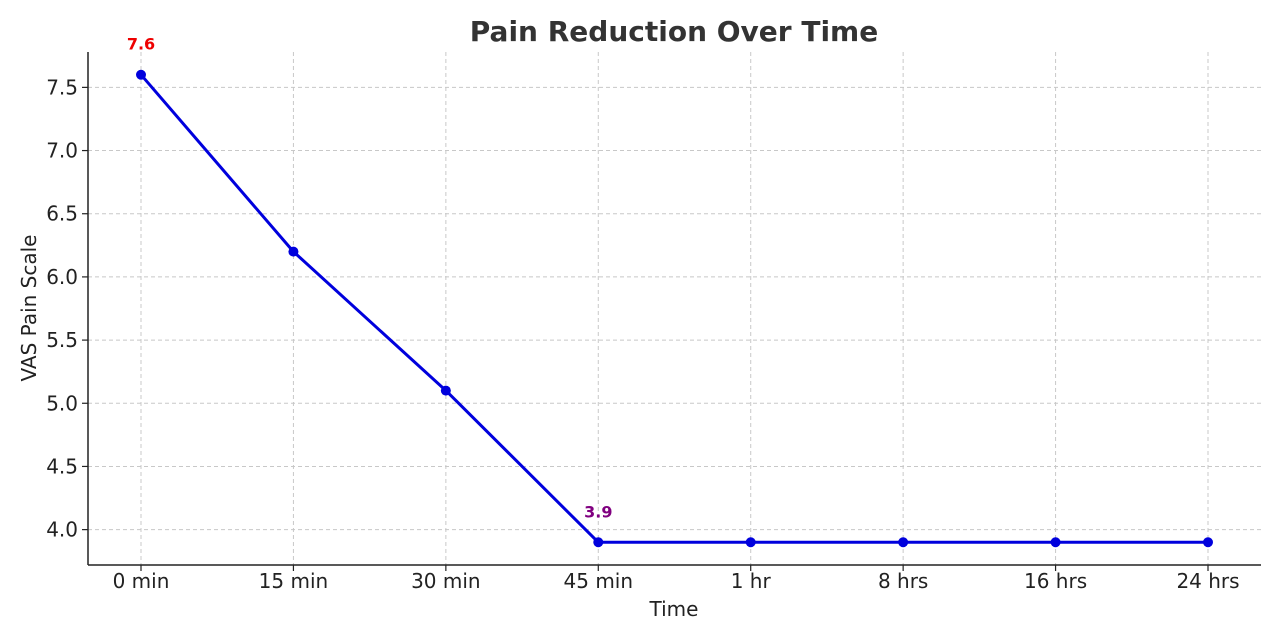  I want to click on data-label: 3.9, so click(598, 511).